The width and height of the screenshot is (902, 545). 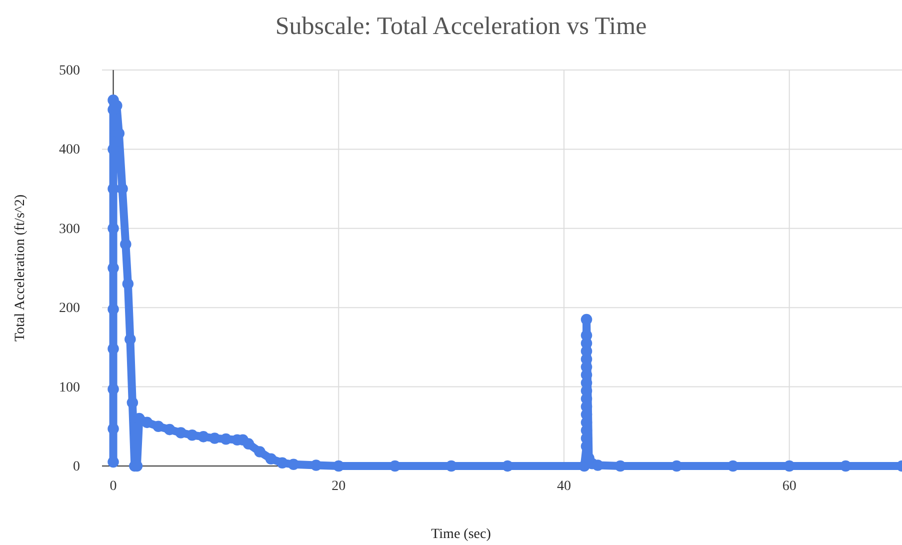 What do you see at coordinates (20, 268) in the screenshot?
I see `y-axis-title: Total Acceleration (ft/s^2)` at bounding box center [20, 268].